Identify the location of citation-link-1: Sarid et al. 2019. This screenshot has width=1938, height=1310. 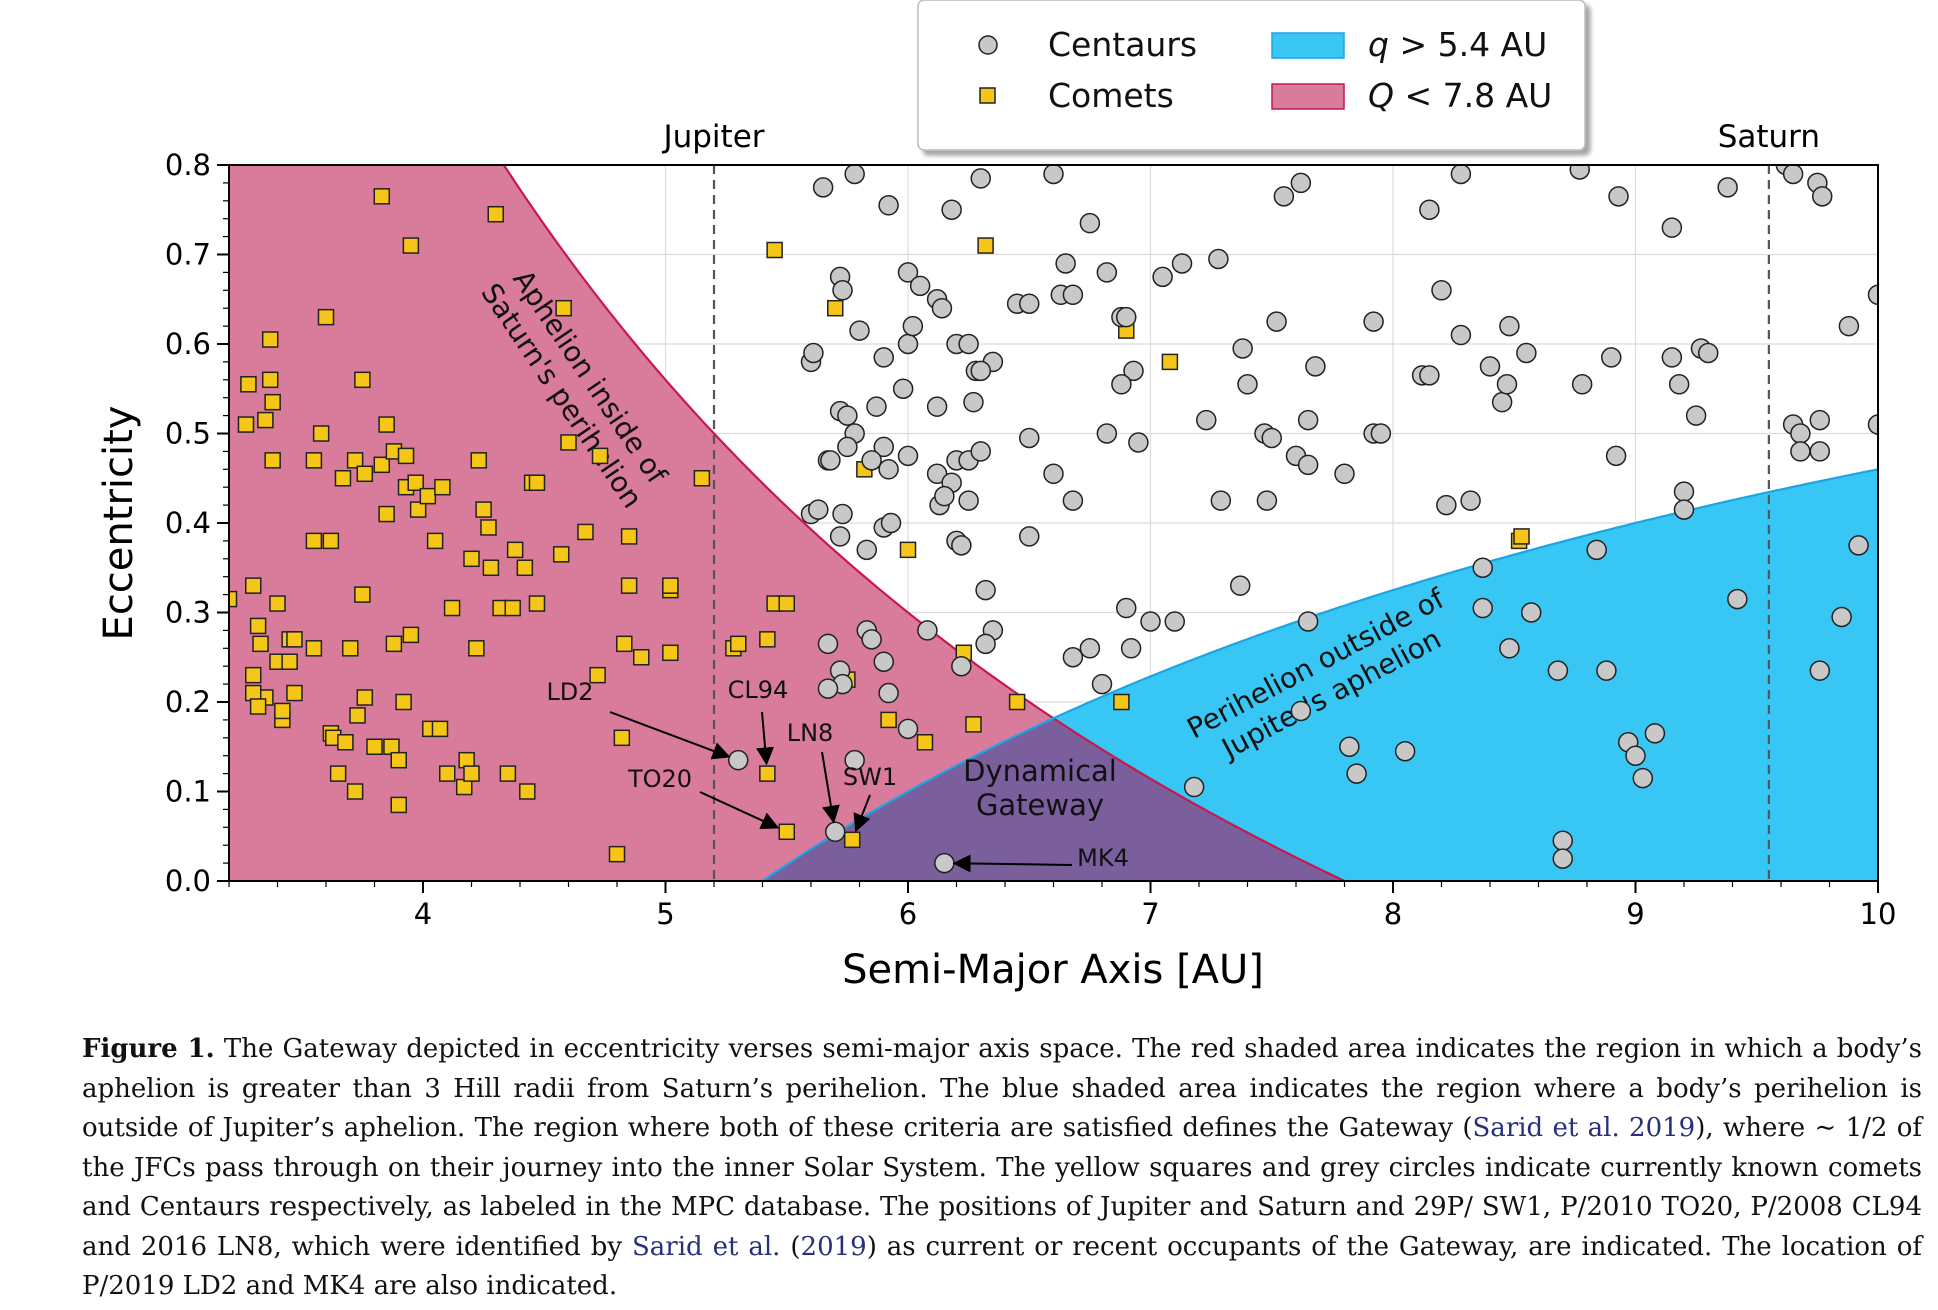
(1584, 1128).